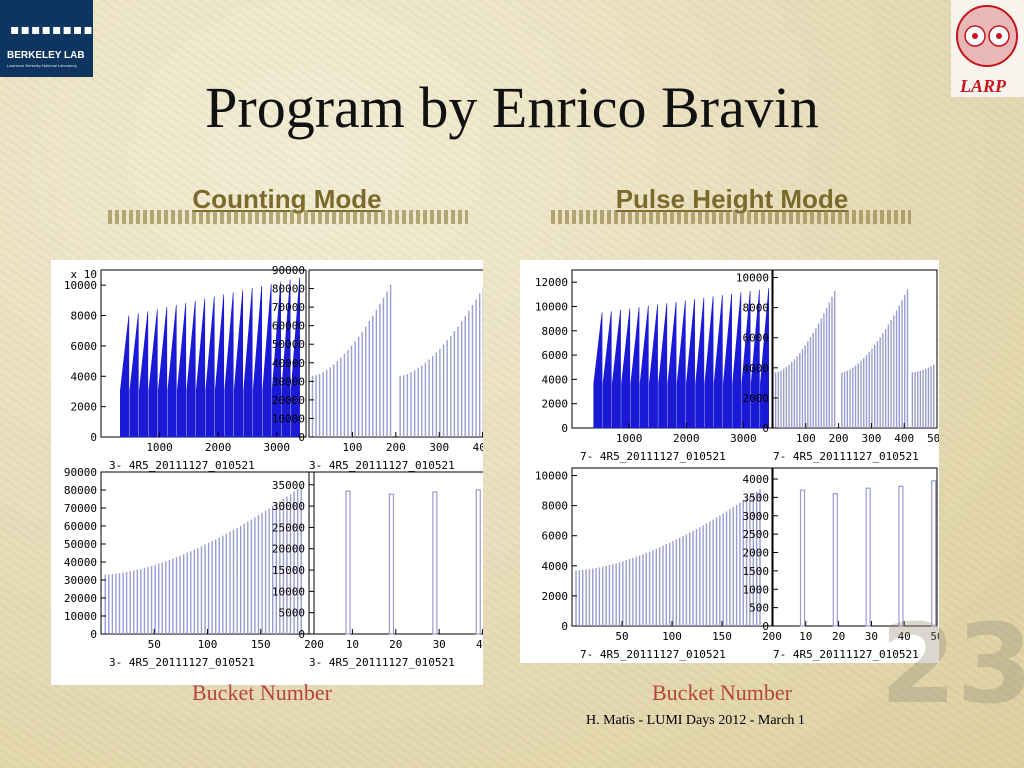  Describe the element at coordinates (904, 636) in the screenshot. I see `x-tick-label: 40` at that location.